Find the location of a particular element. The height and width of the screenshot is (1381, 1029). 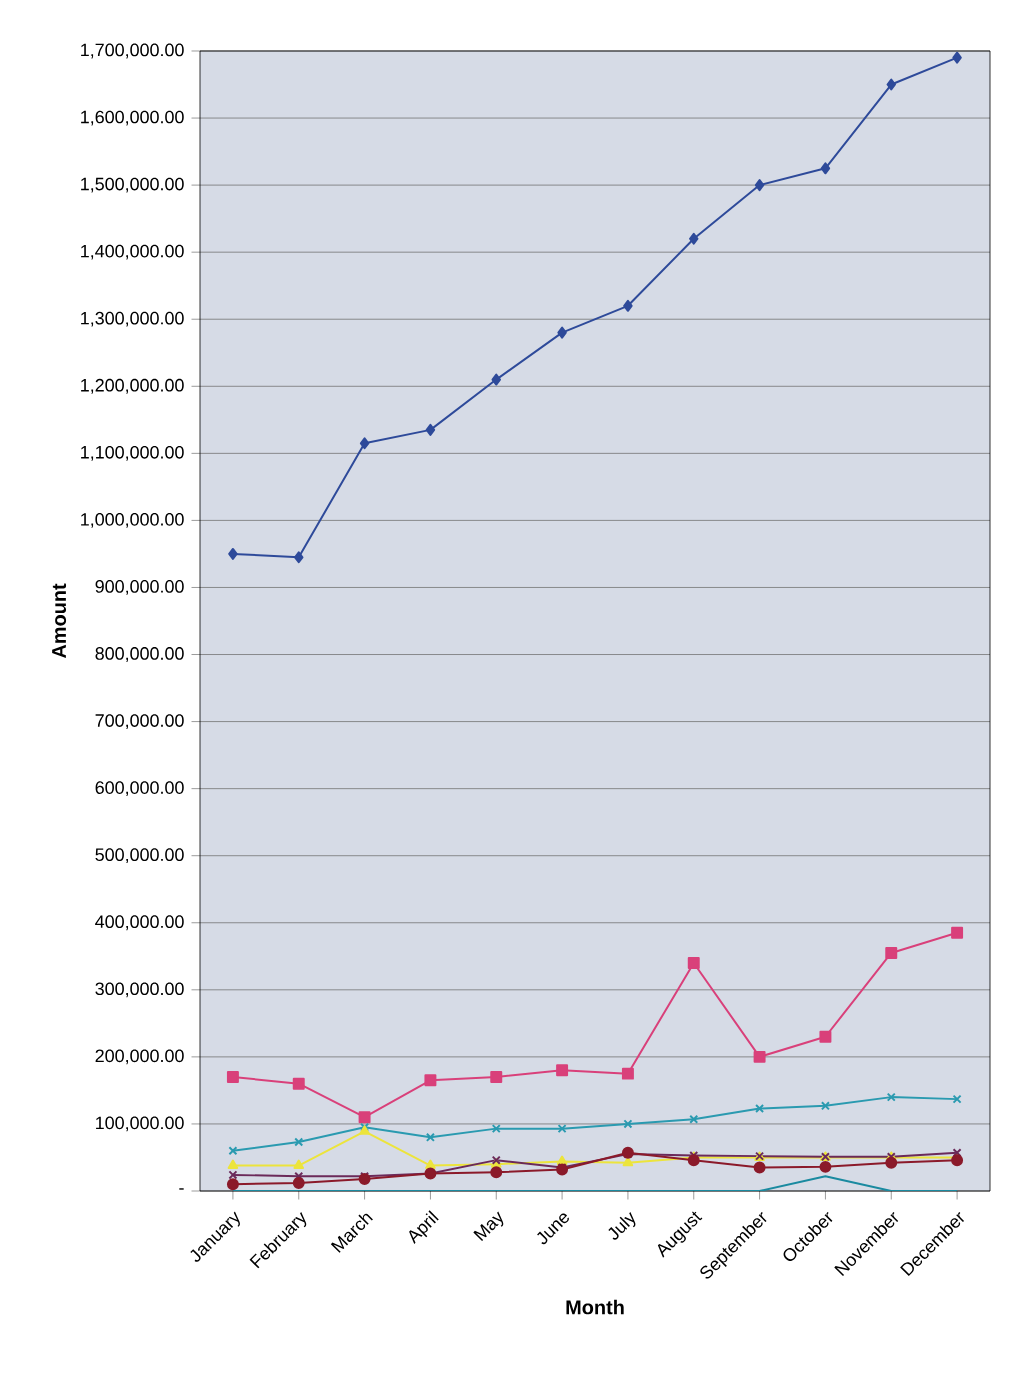

y-tick-label: 300,000.00 is located at coordinates (139, 990).